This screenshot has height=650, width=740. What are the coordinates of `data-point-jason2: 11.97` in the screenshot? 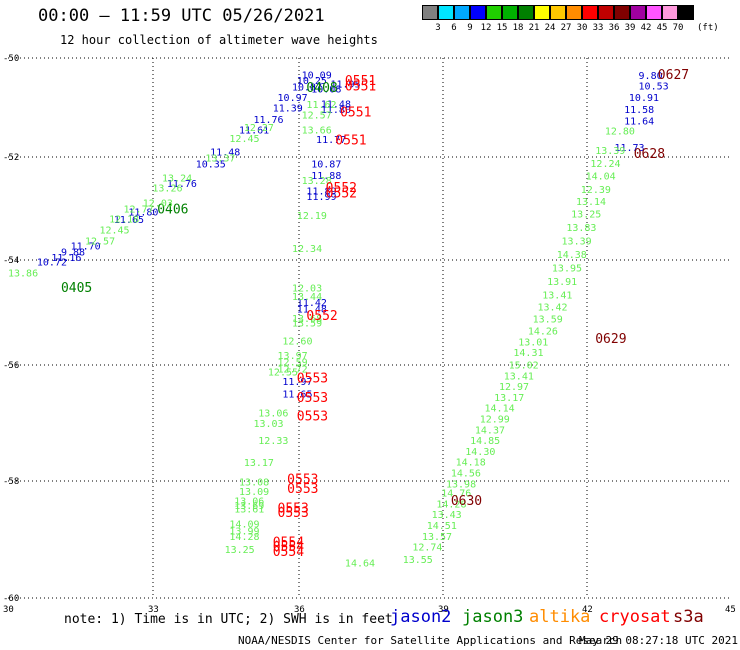 It's located at (297, 382).